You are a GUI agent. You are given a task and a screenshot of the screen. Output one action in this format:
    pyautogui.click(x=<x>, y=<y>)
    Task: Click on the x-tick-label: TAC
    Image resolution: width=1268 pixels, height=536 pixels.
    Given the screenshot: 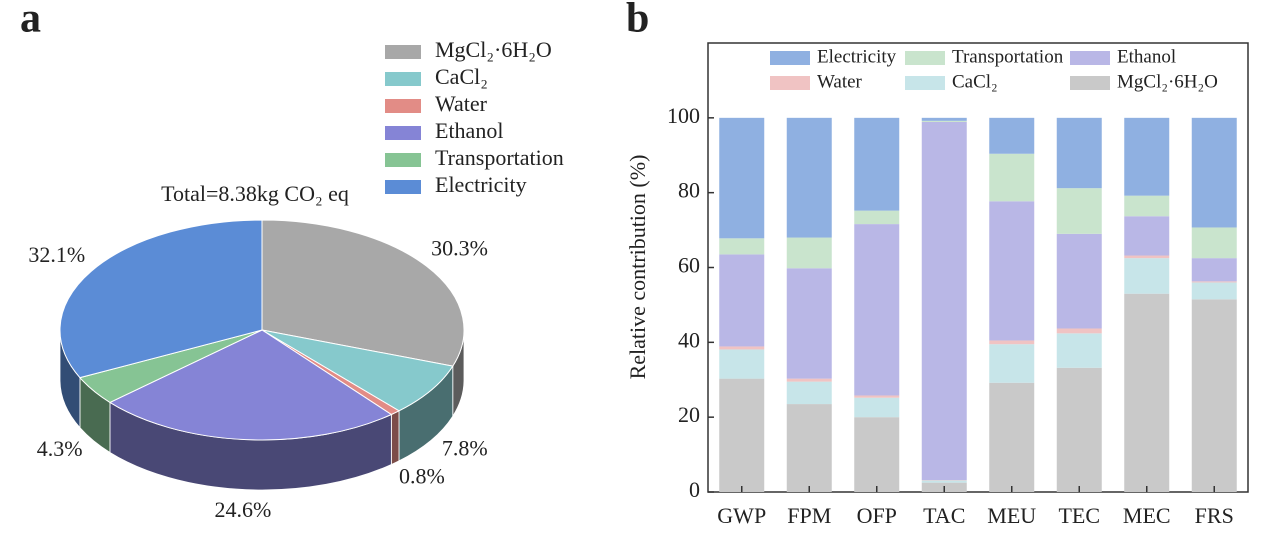 What is the action you would take?
    pyautogui.click(x=944, y=515)
    